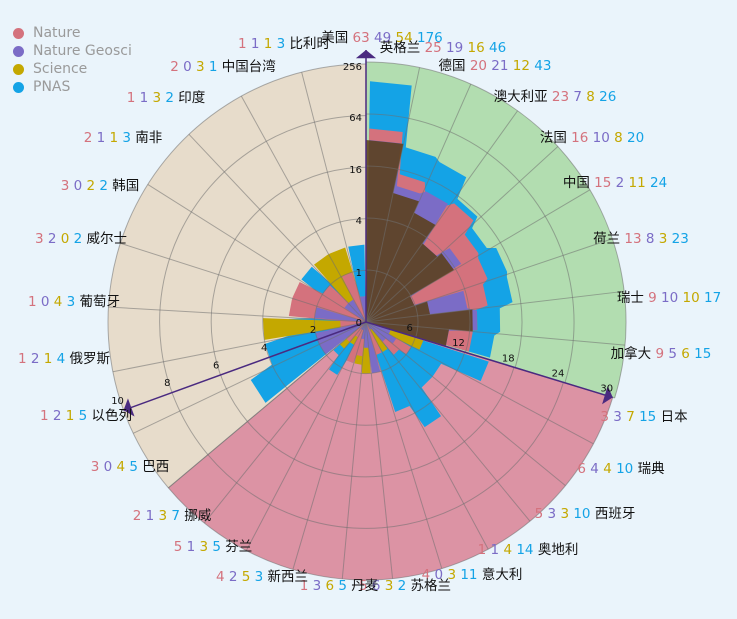 This screenshot has height=619, width=737. Describe the element at coordinates (216, 365) in the screenshot. I see `axis-tick-label: 6` at that location.